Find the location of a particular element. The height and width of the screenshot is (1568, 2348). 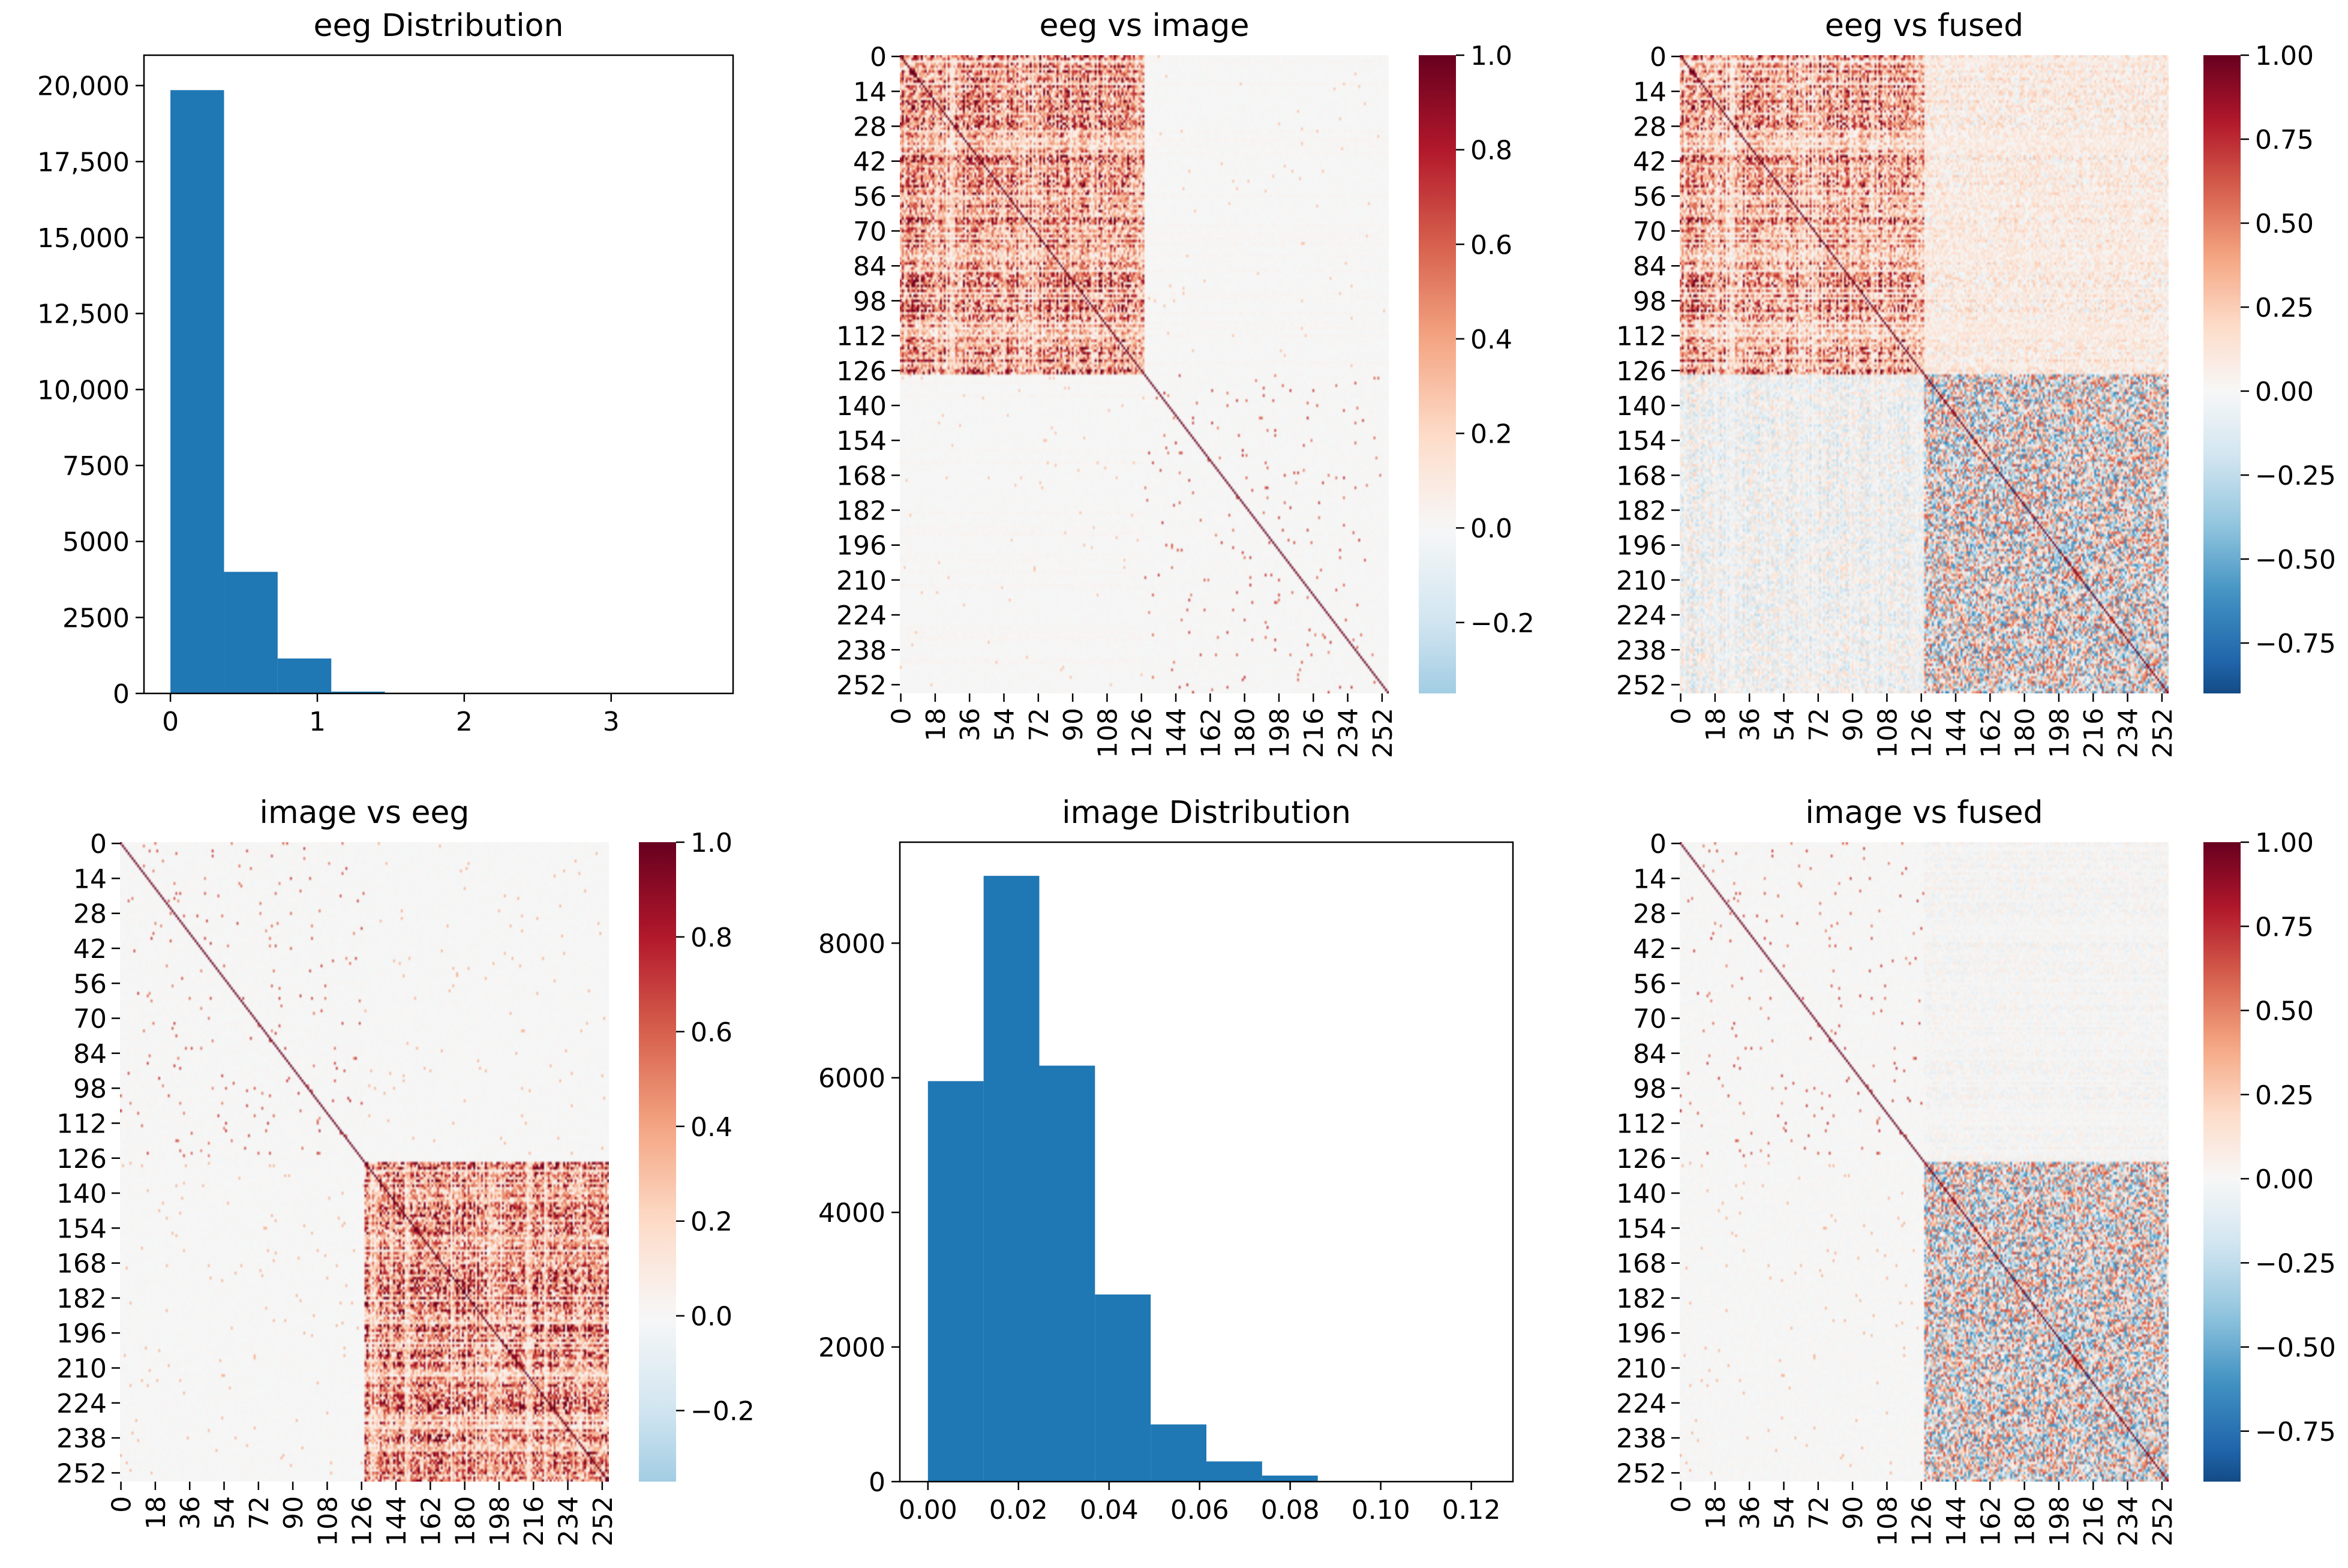

colorbar-tick-label: −0.2 is located at coordinates (1502, 624).